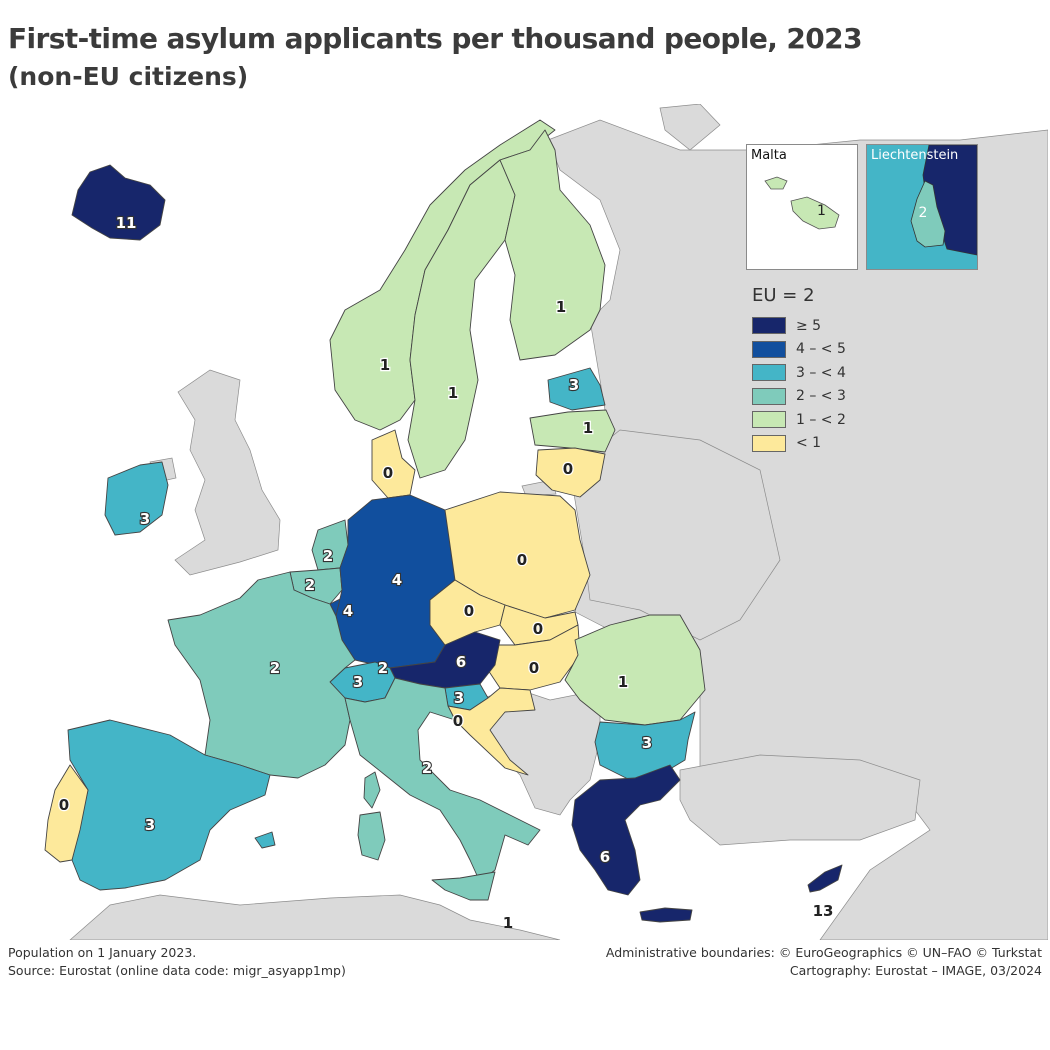 This screenshot has width=1050, height=1050. I want to click on label-czechia: 0, so click(469, 611).